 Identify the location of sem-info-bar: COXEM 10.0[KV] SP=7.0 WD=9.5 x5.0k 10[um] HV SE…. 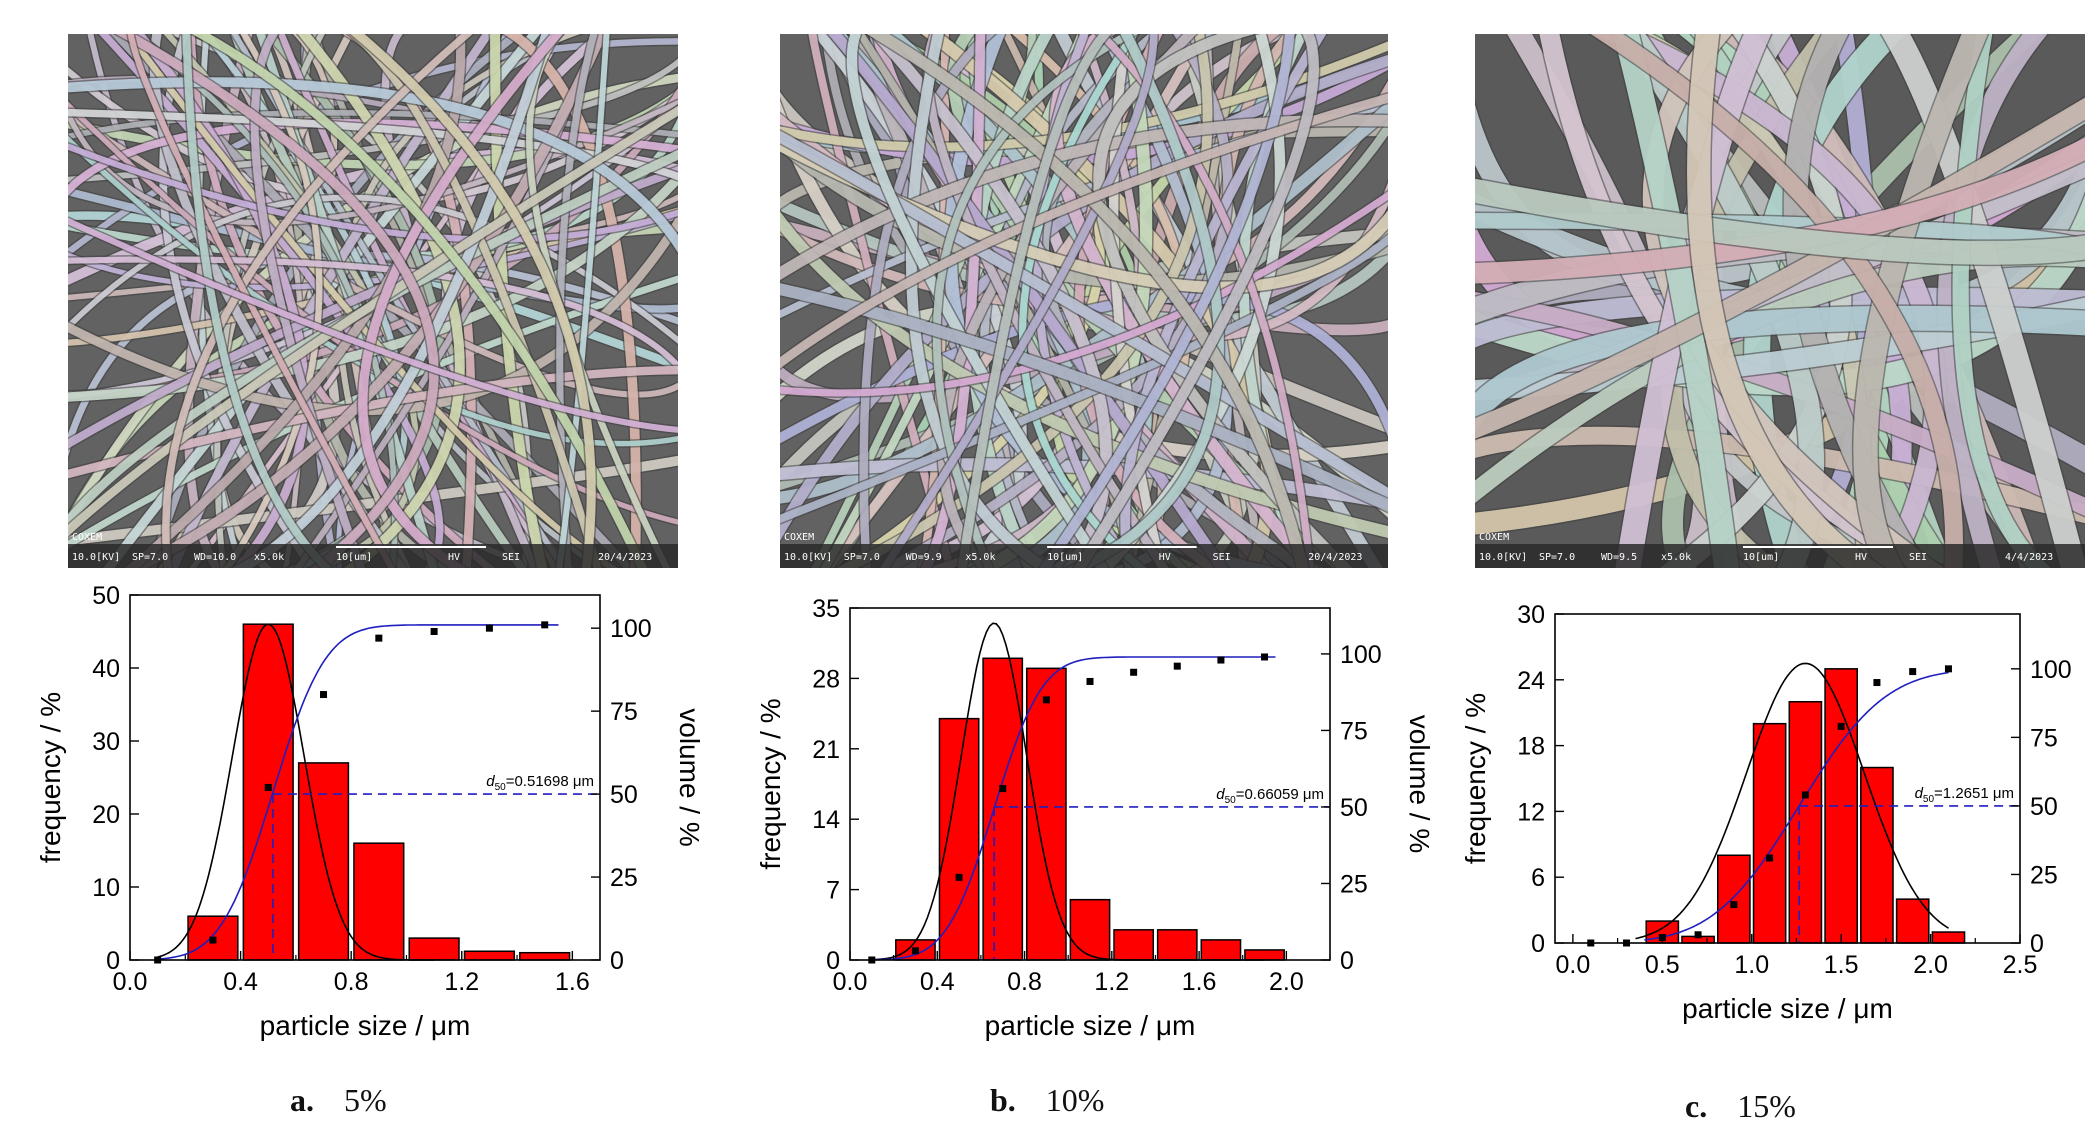
(1780, 550).